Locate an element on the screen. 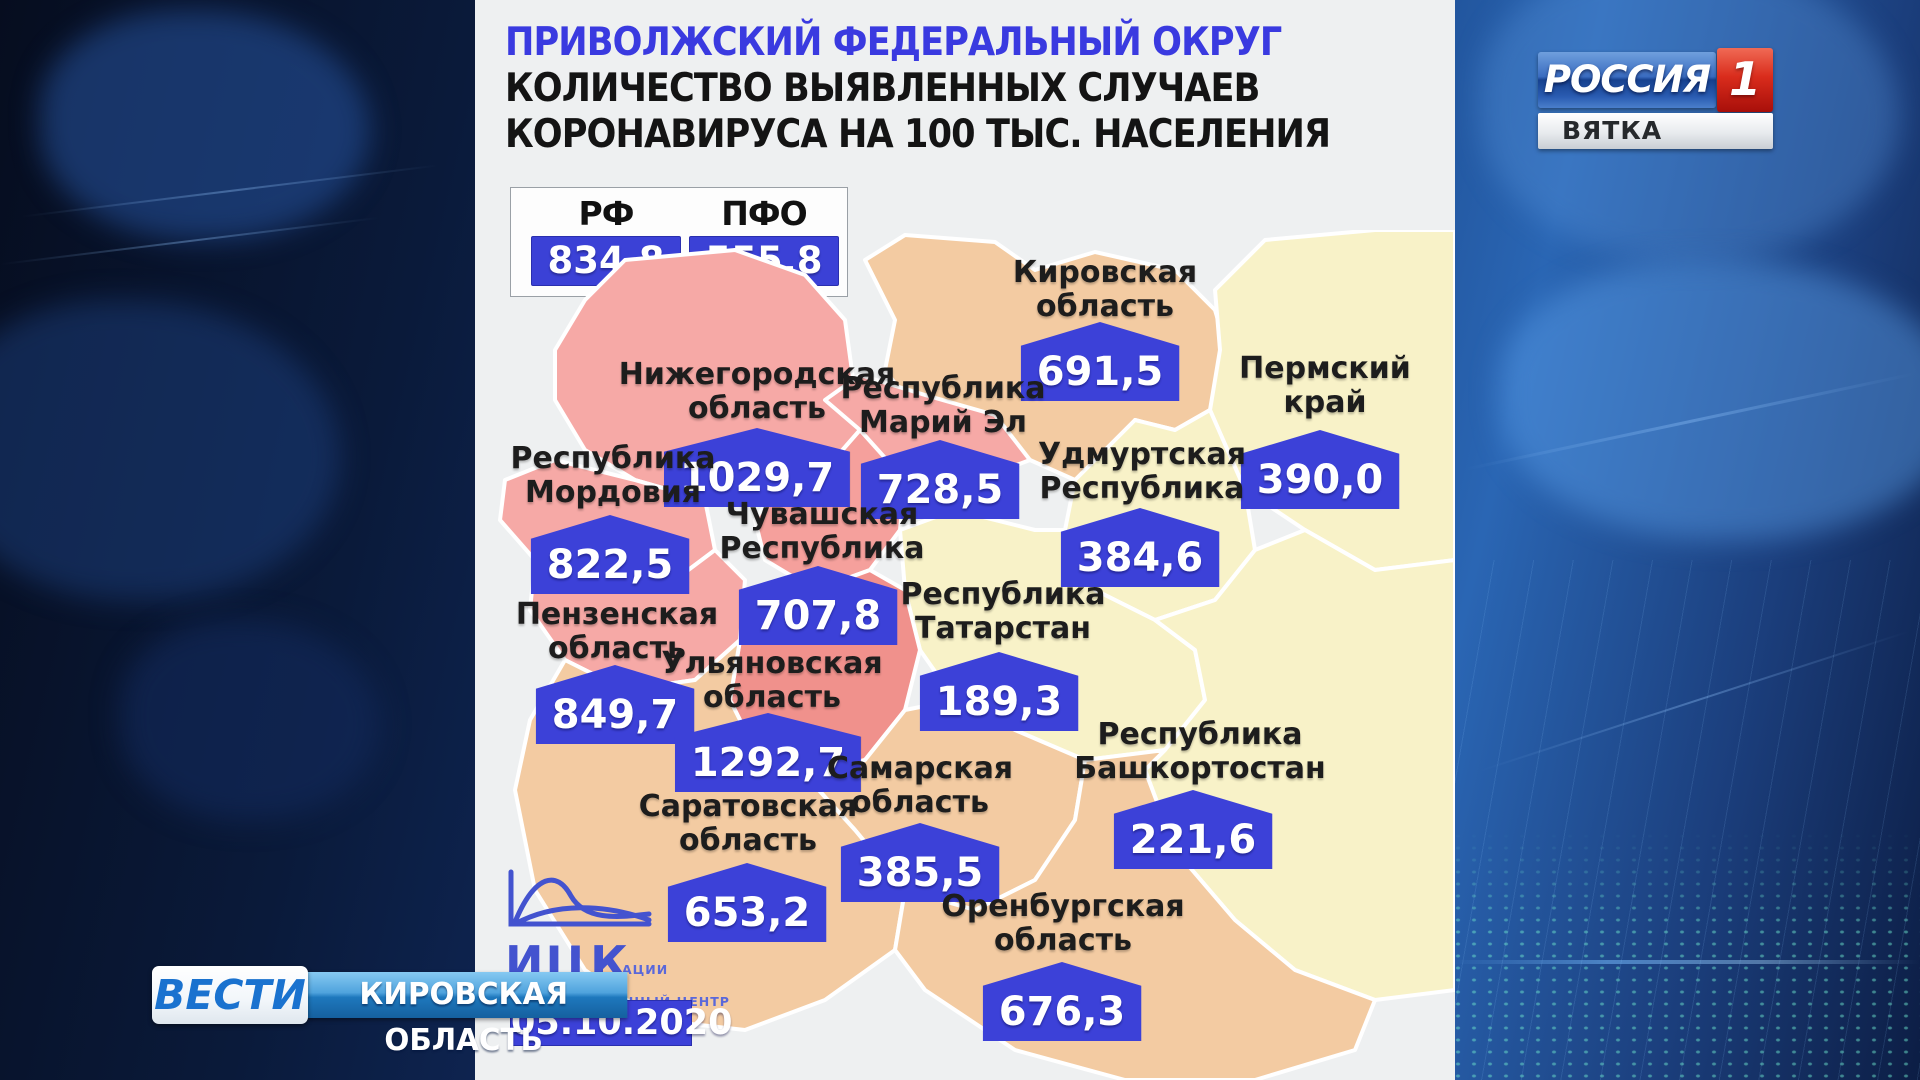 Image resolution: width=1920 pixels, height=1080 pixels. title-metric-line2: КОРОНАВИРУСА НА 100 ТЫС. НАСЕЛЕНИЯ is located at coordinates (918, 134).